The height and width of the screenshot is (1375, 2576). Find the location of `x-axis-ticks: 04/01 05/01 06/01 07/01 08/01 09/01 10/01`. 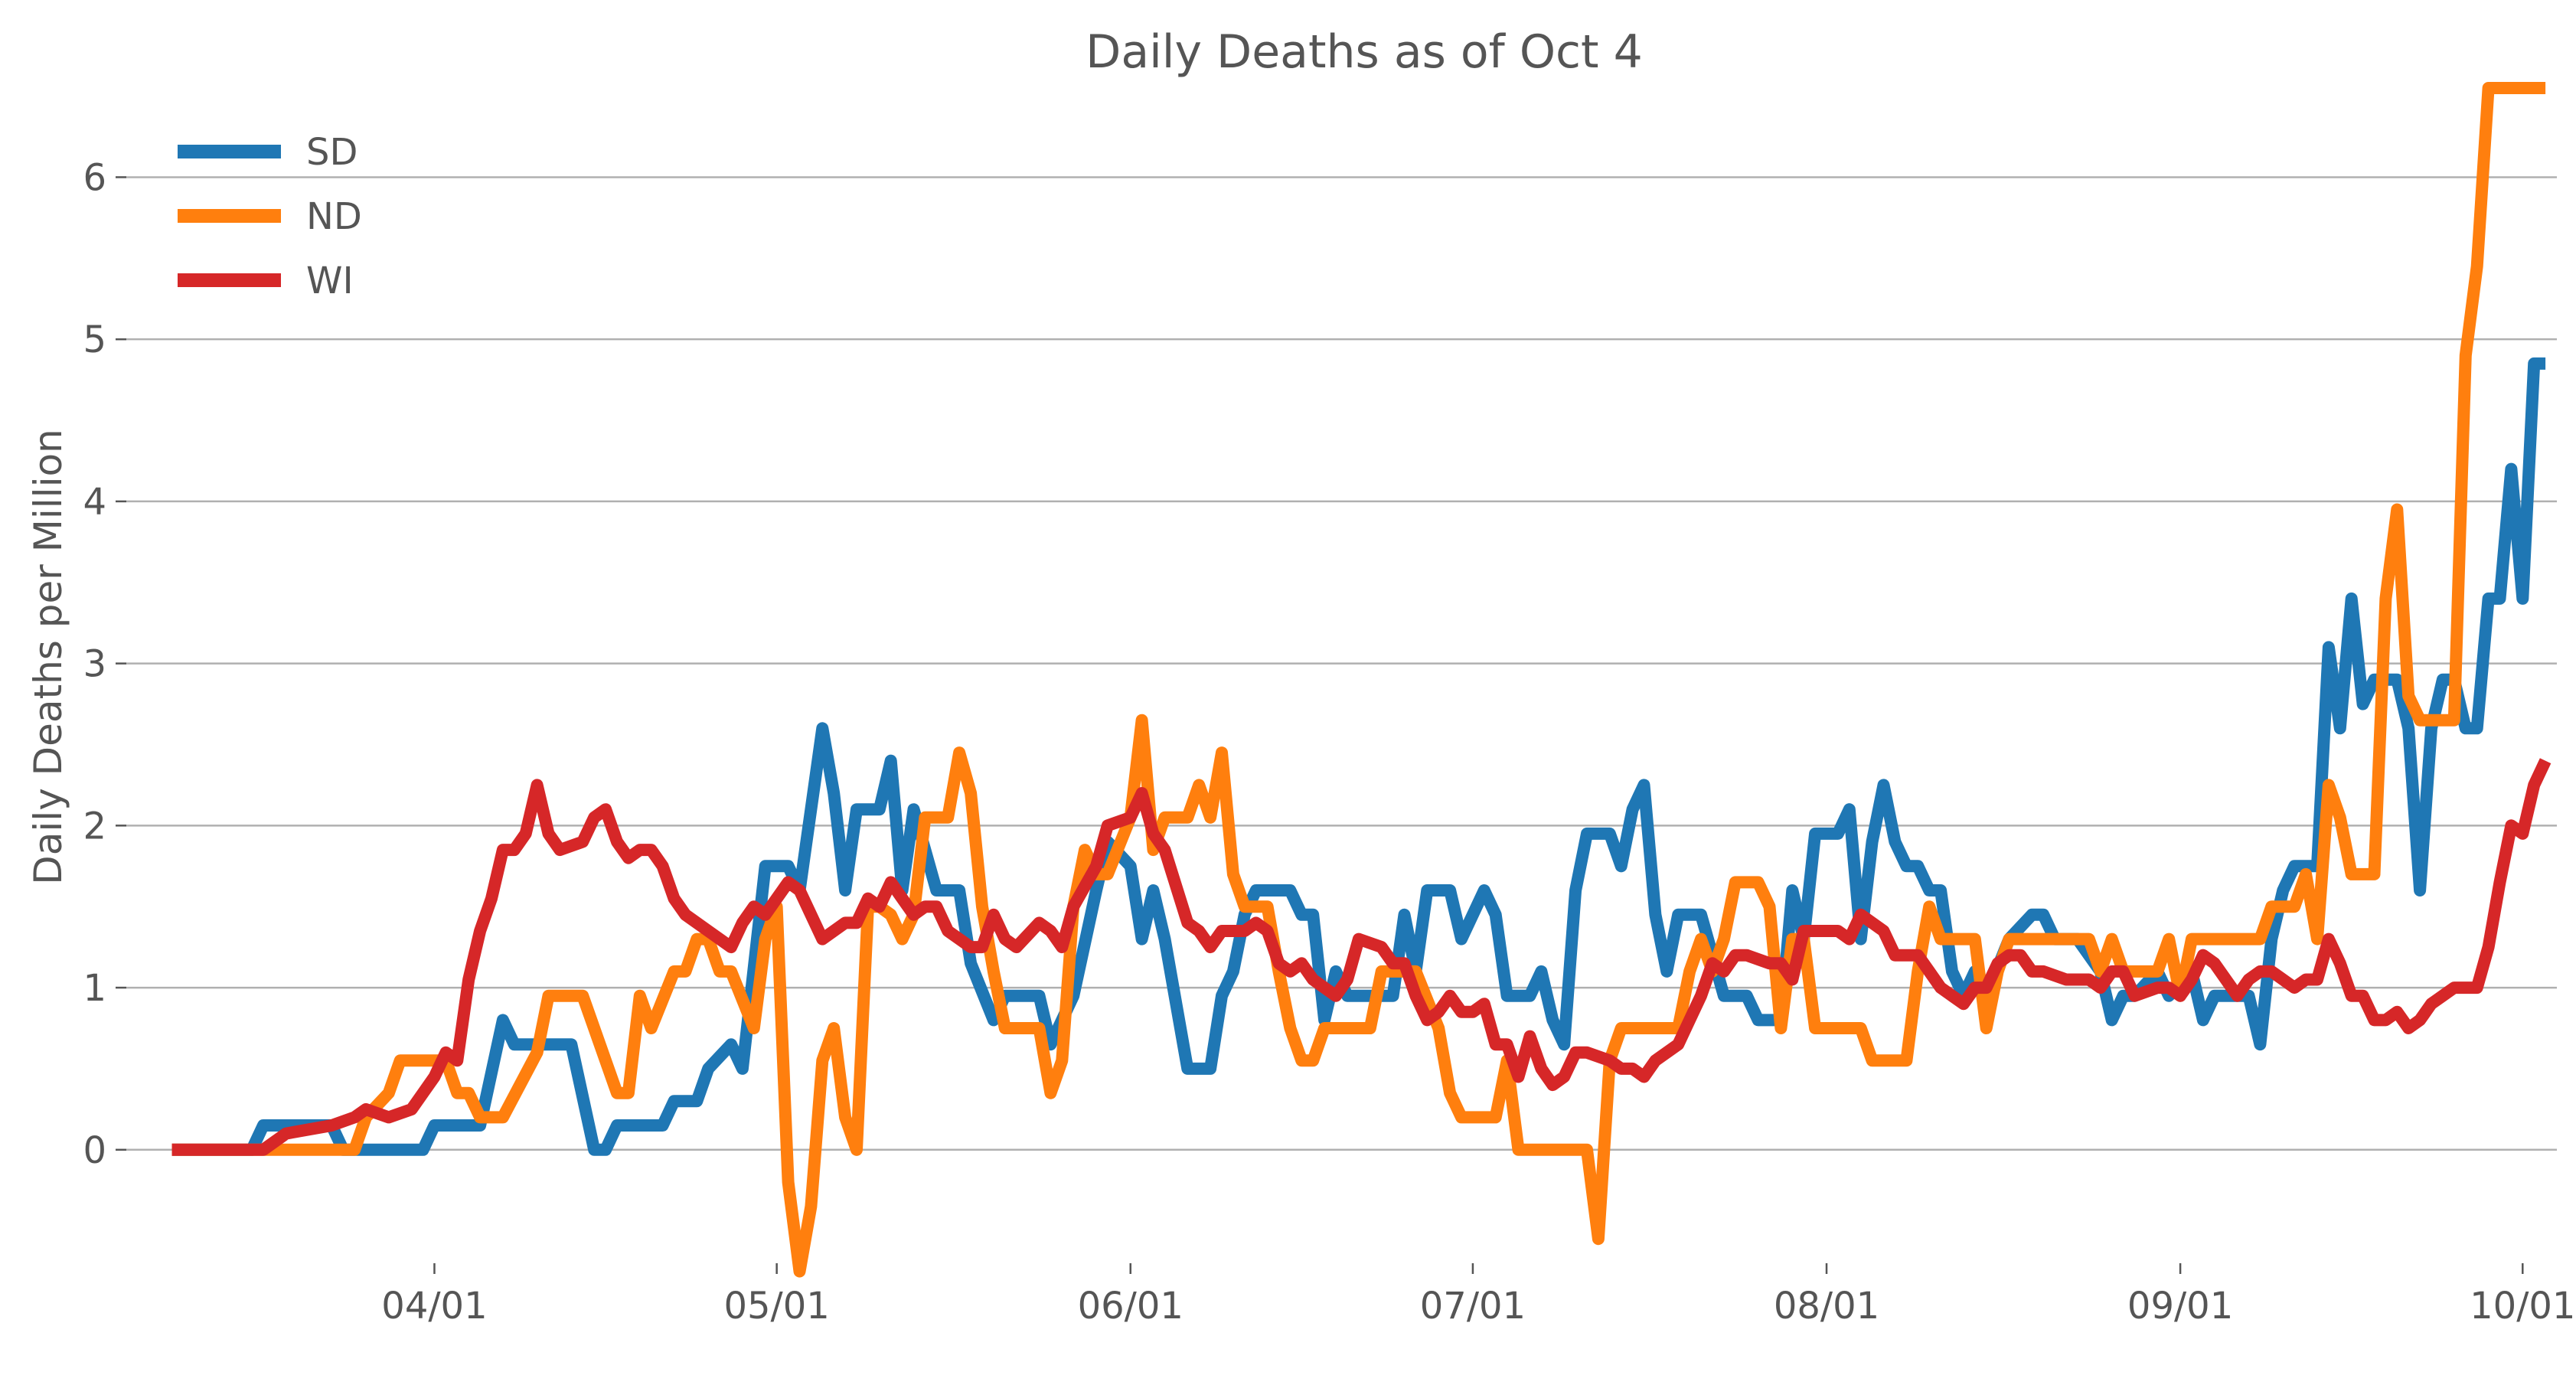

x-axis-ticks: 04/01 05/01 06/01 07/01 08/01 09/01 10/01 is located at coordinates (1478, 1295).